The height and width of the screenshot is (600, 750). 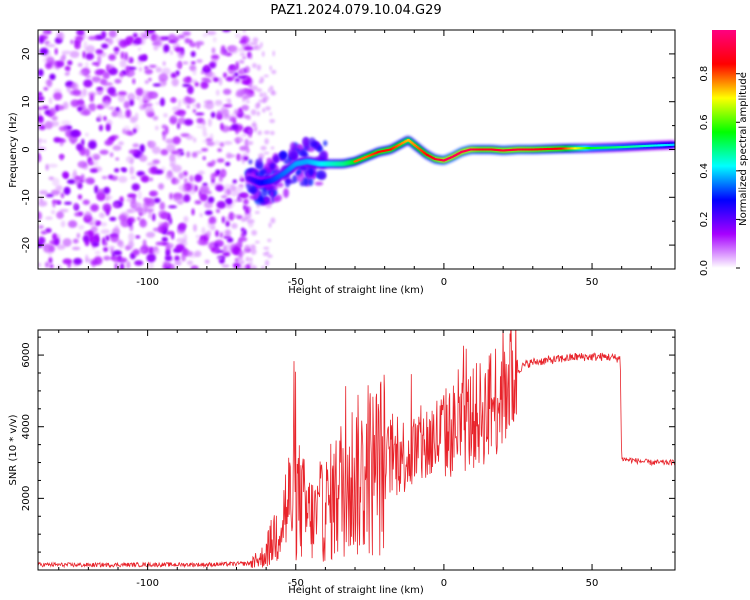 I want to click on snr-y-label: SNR (10 * v/v), so click(x=13, y=449).